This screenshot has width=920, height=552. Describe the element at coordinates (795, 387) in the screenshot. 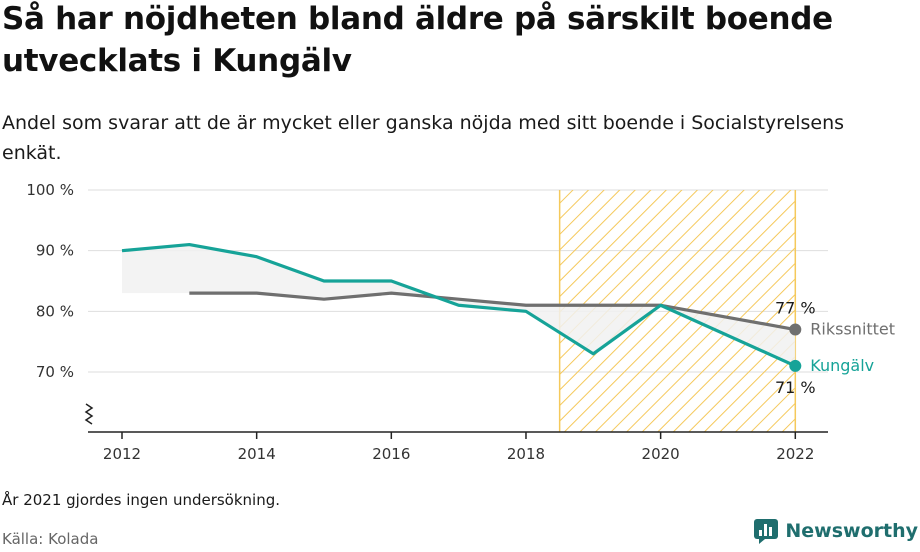

I see `end-value-label: 71 %` at that location.